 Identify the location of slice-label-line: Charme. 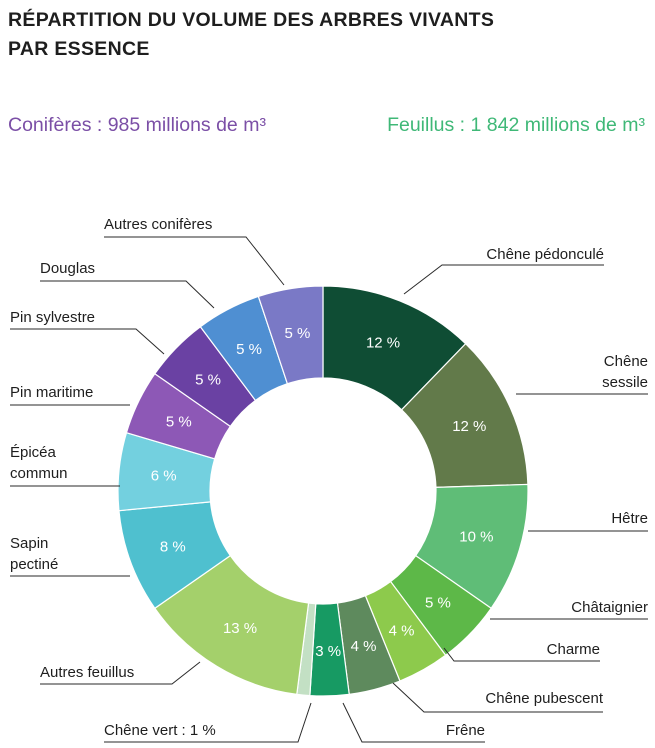
(573, 649).